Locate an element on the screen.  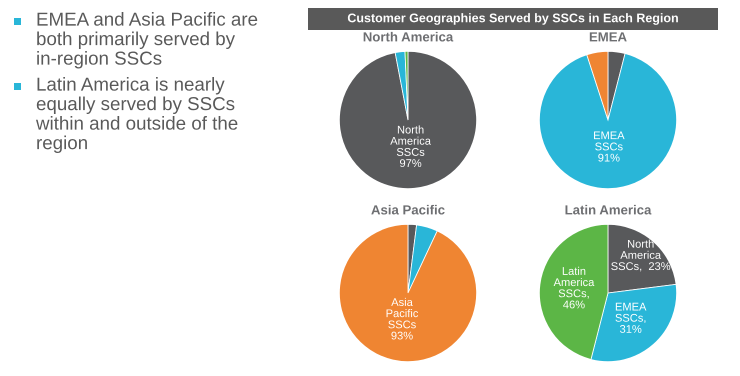
chart-title: Latin America is located at coordinates (609, 209).